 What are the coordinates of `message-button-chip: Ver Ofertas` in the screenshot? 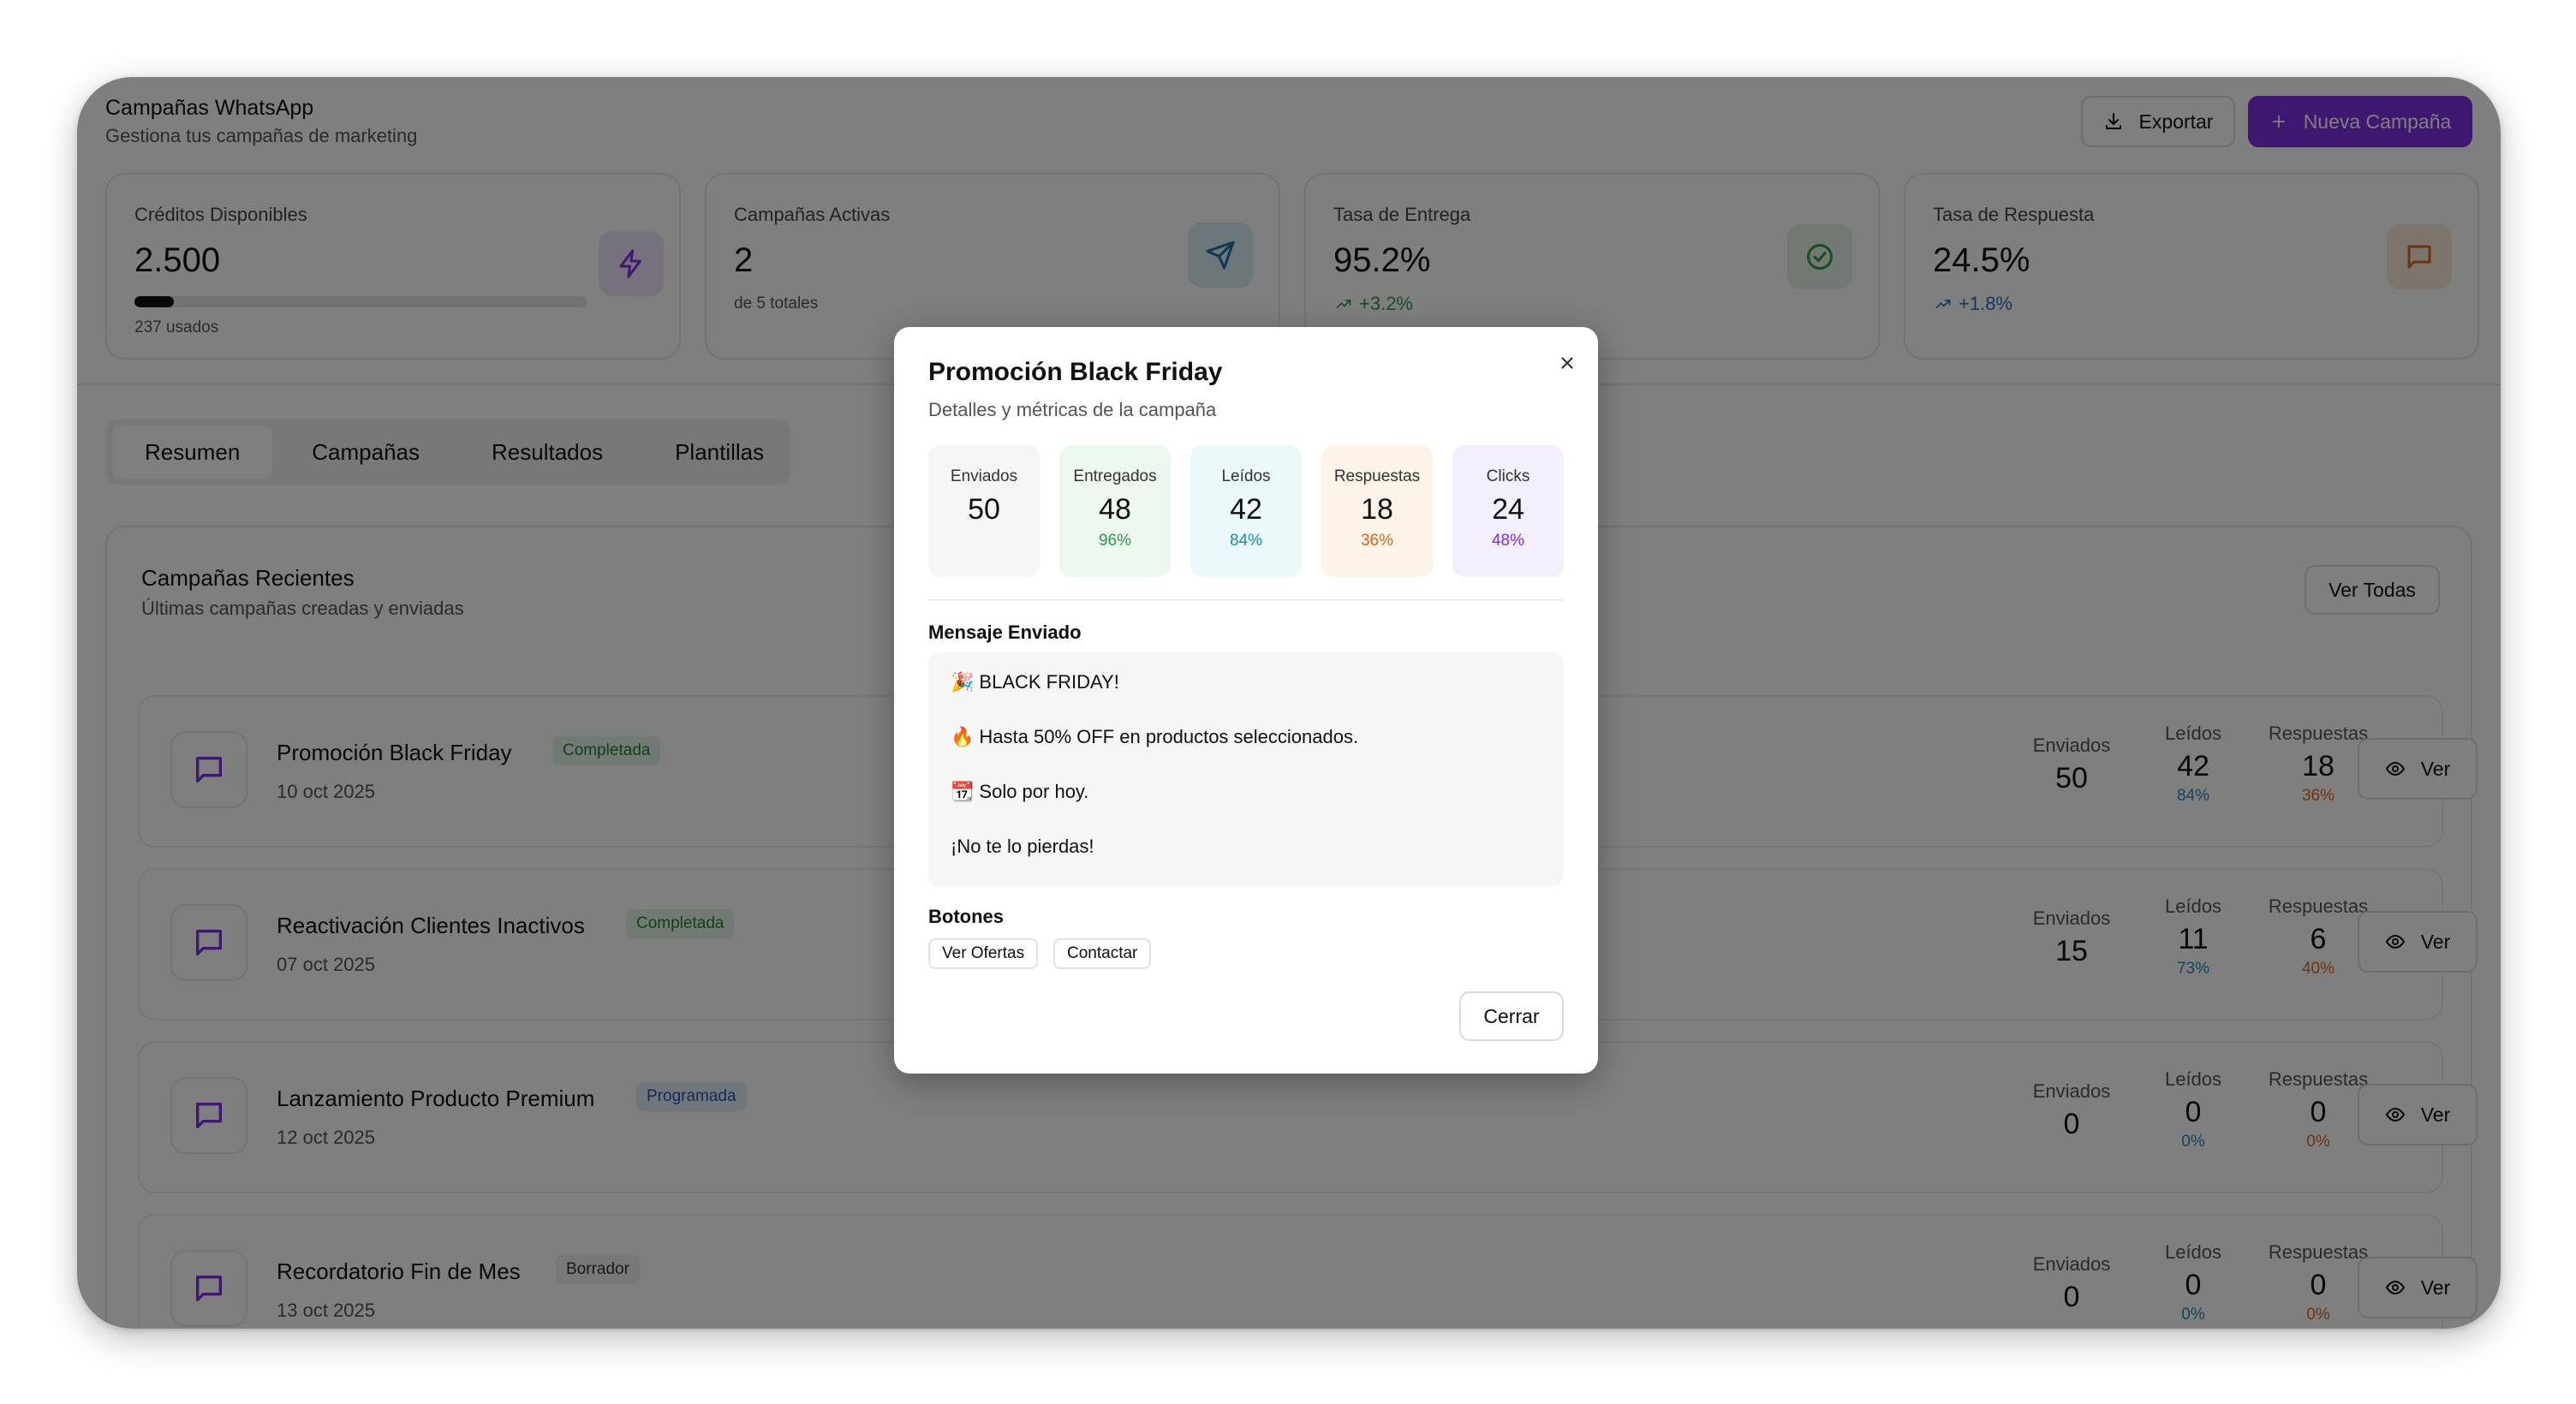 It's located at (984, 954).